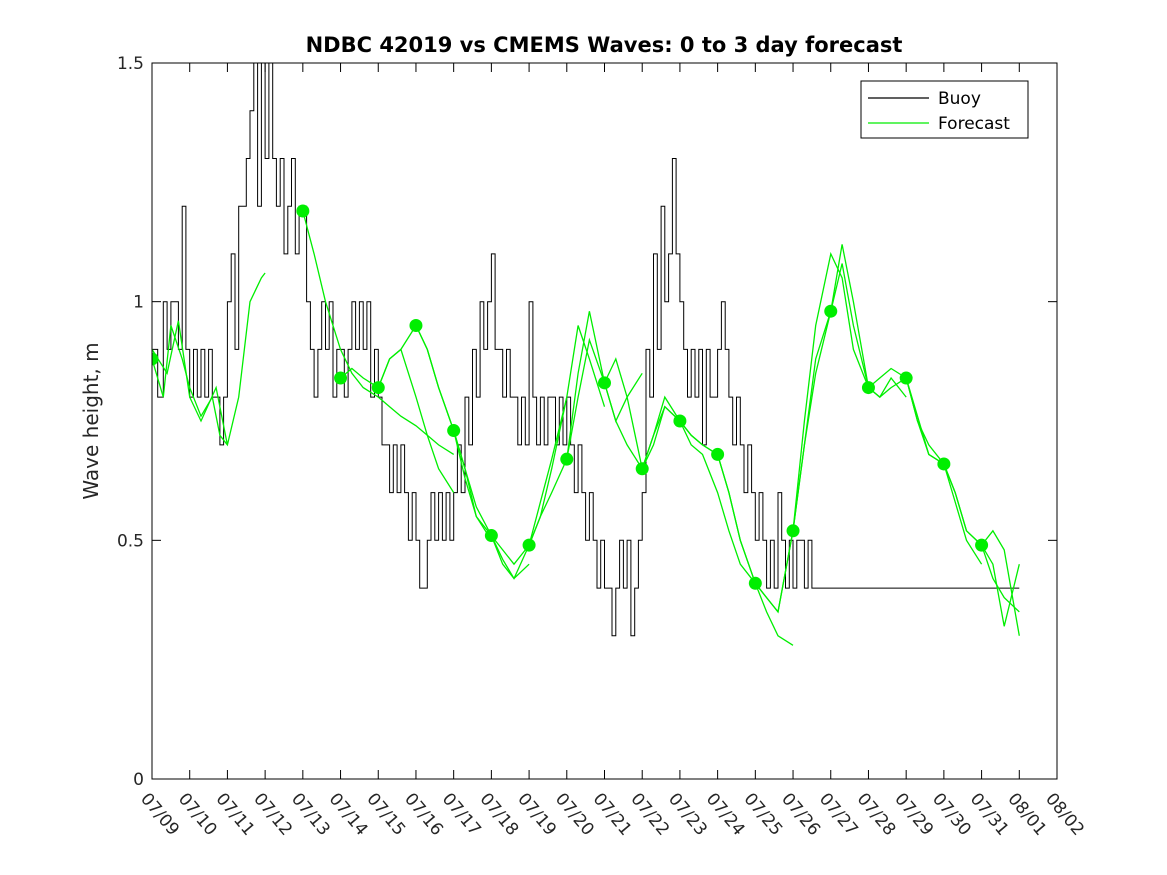 This screenshot has width=1167, height=875. Describe the element at coordinates (130, 64) in the screenshot. I see `y-tick-label: 1.5` at that location.